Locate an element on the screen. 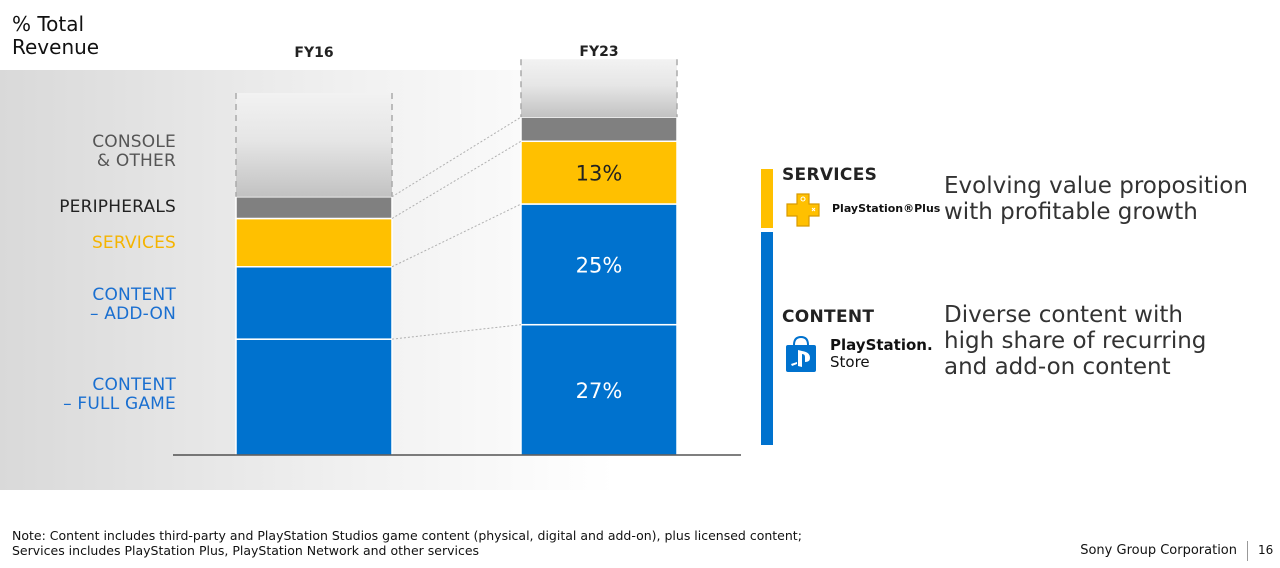  bar-fy23-add_on is located at coordinates (599, 264).